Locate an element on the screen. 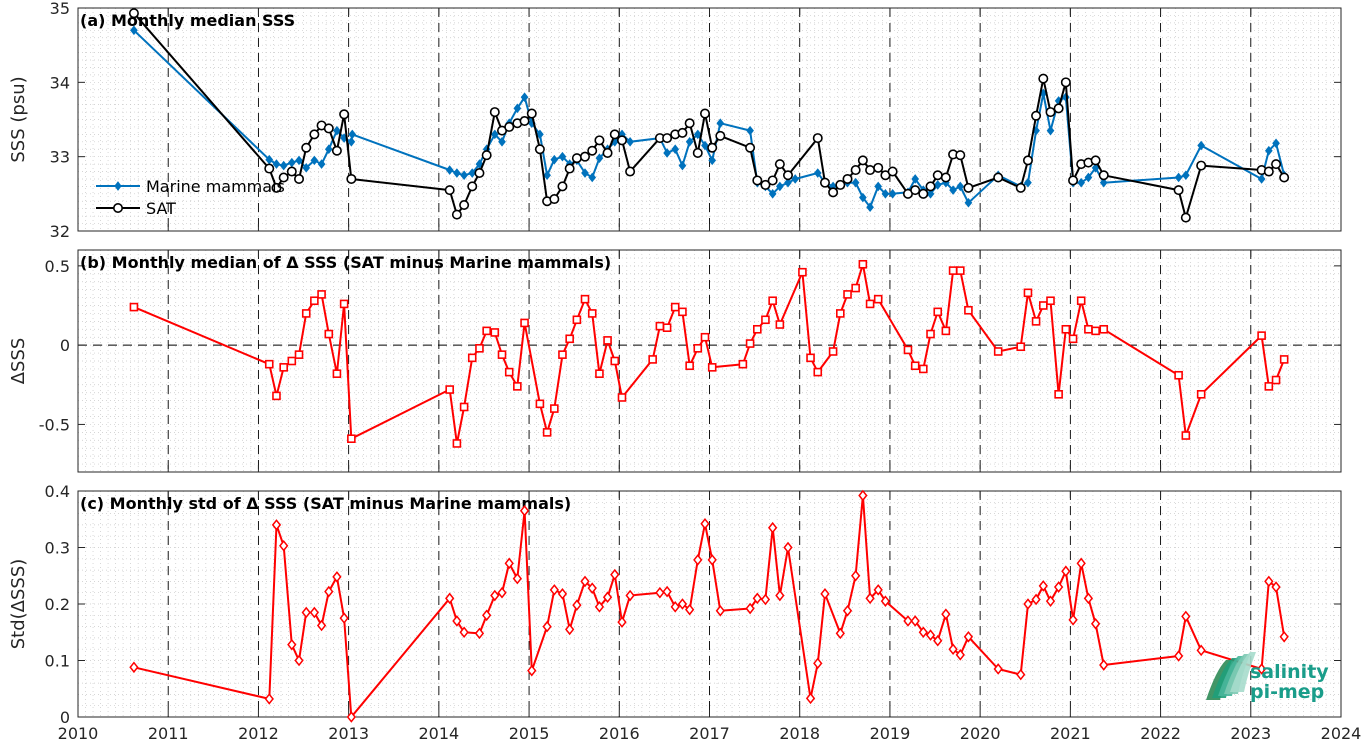  x-tick-label: 2022 is located at coordinates (1160, 733).